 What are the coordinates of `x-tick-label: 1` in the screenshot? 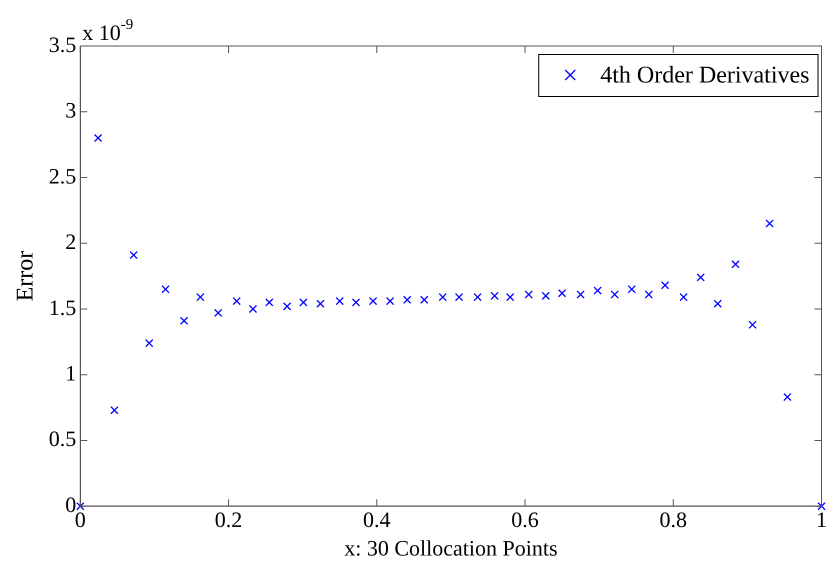 It's located at (821, 519).